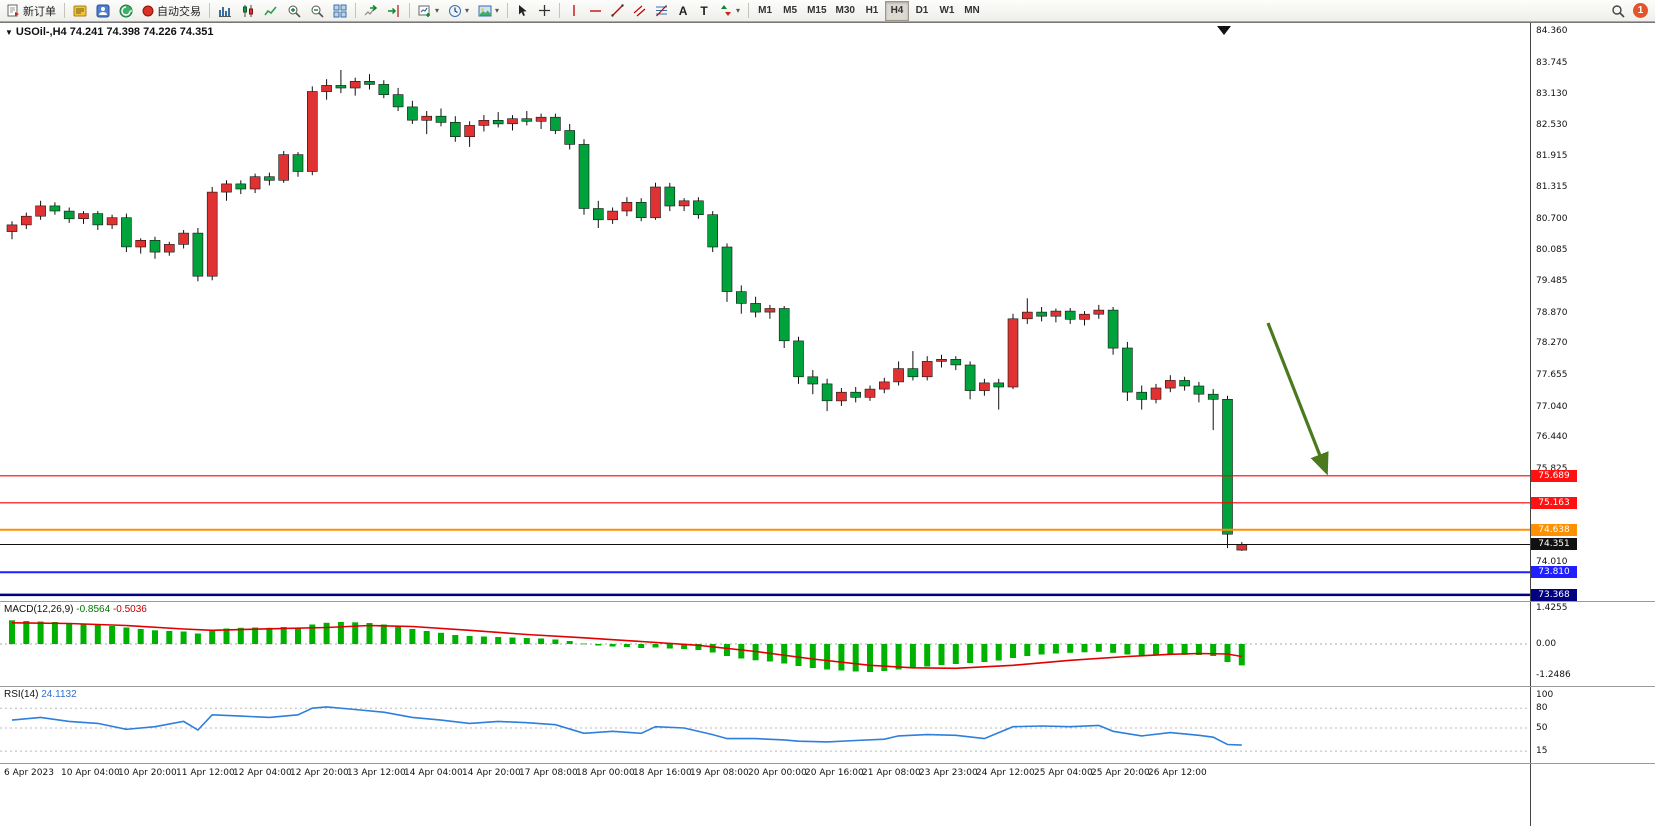 This screenshot has width=1655, height=826. Describe the element at coordinates (544, 11) in the screenshot. I see `crosshair-button` at that location.